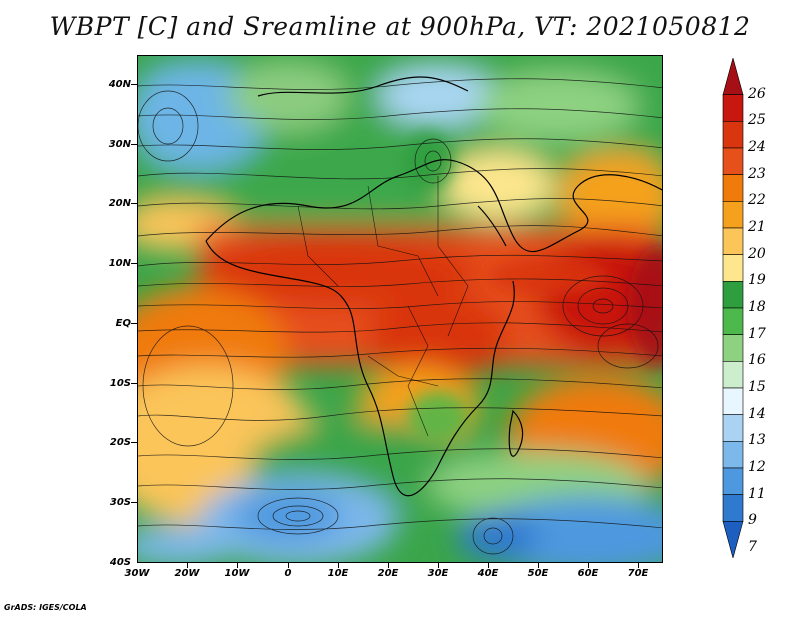 The height and width of the screenshot is (618, 800). I want to click on lon-label-10e: 10E, so click(338, 573).